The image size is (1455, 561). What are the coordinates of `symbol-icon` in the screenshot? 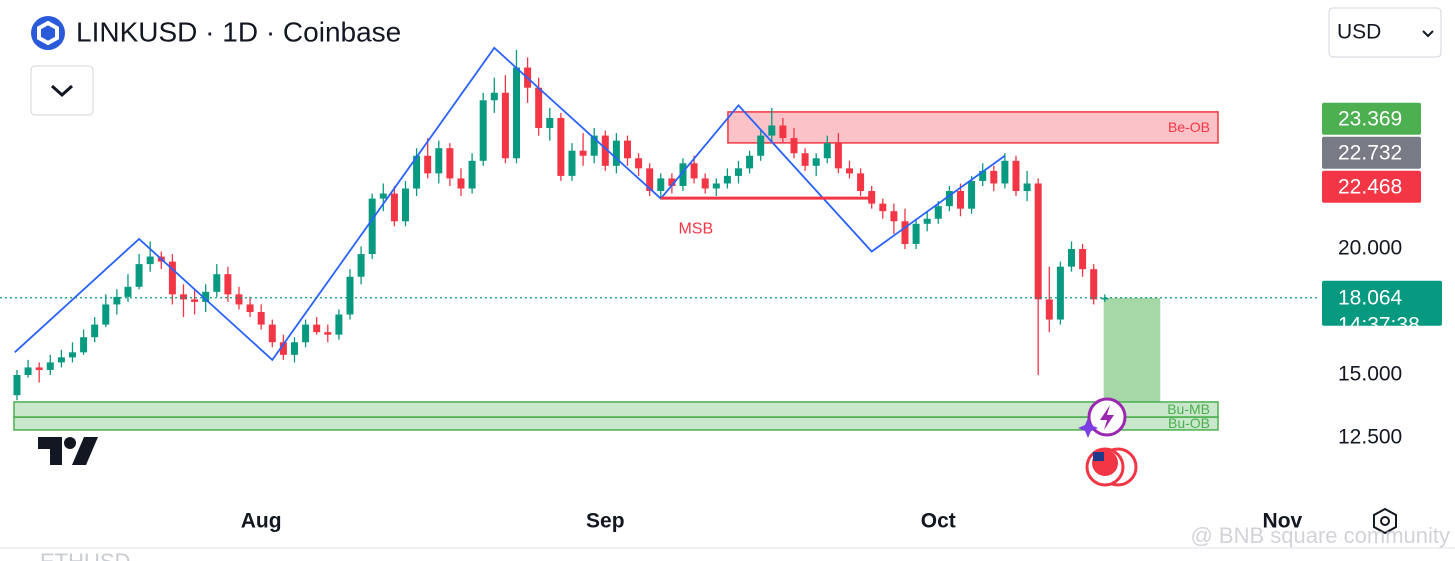 It's located at (48, 33).